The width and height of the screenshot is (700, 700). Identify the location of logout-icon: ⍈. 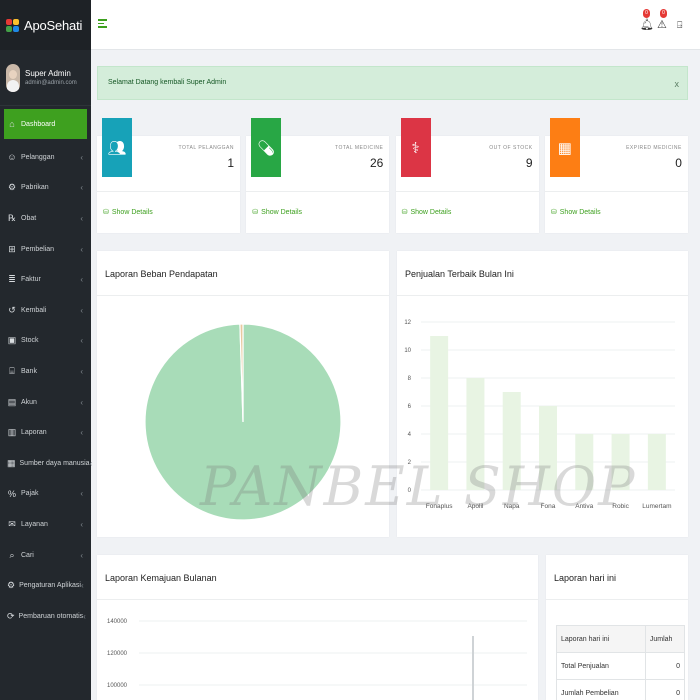
(680, 25).